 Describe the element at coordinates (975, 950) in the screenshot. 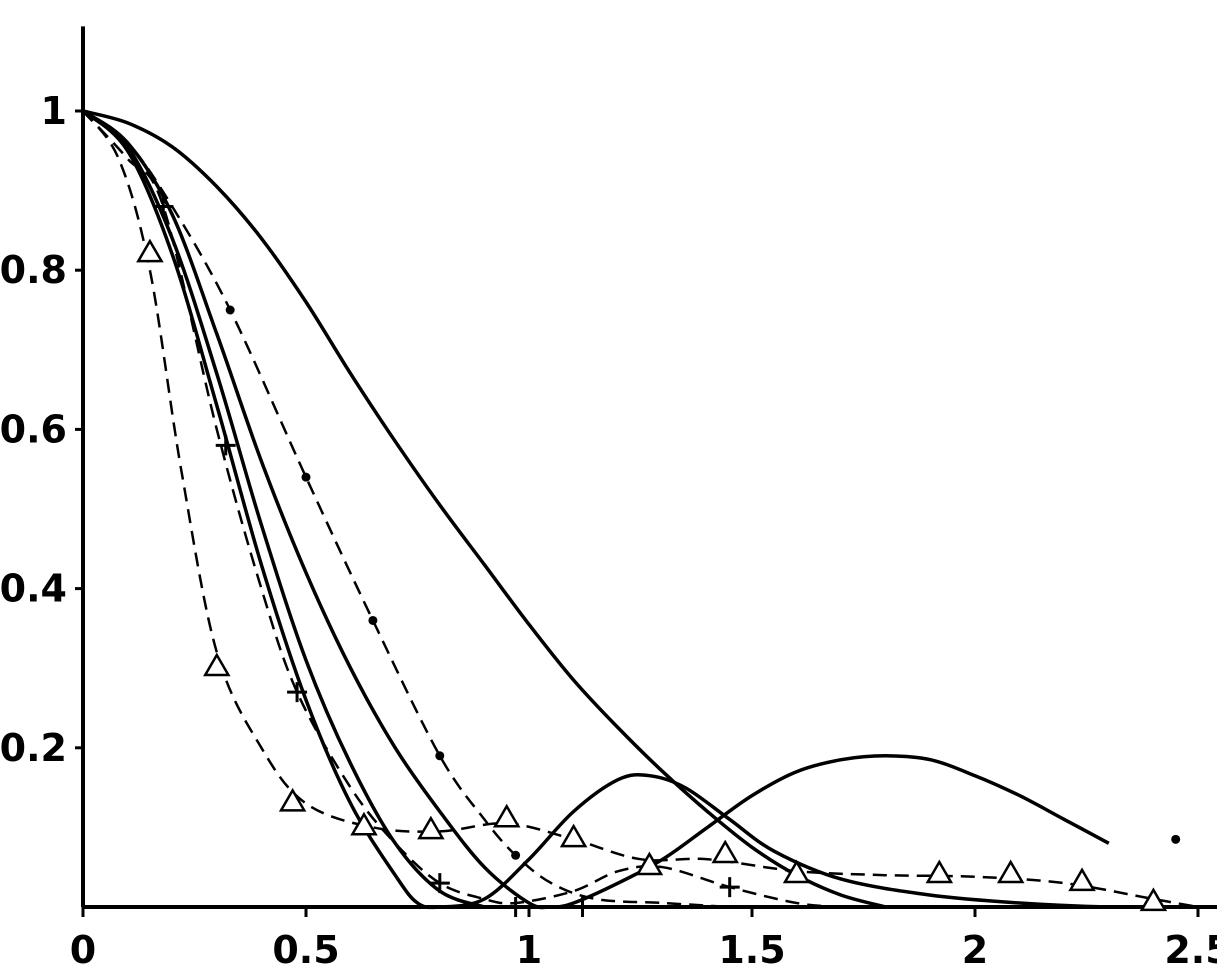

I see `x-tick-label: 2` at that location.